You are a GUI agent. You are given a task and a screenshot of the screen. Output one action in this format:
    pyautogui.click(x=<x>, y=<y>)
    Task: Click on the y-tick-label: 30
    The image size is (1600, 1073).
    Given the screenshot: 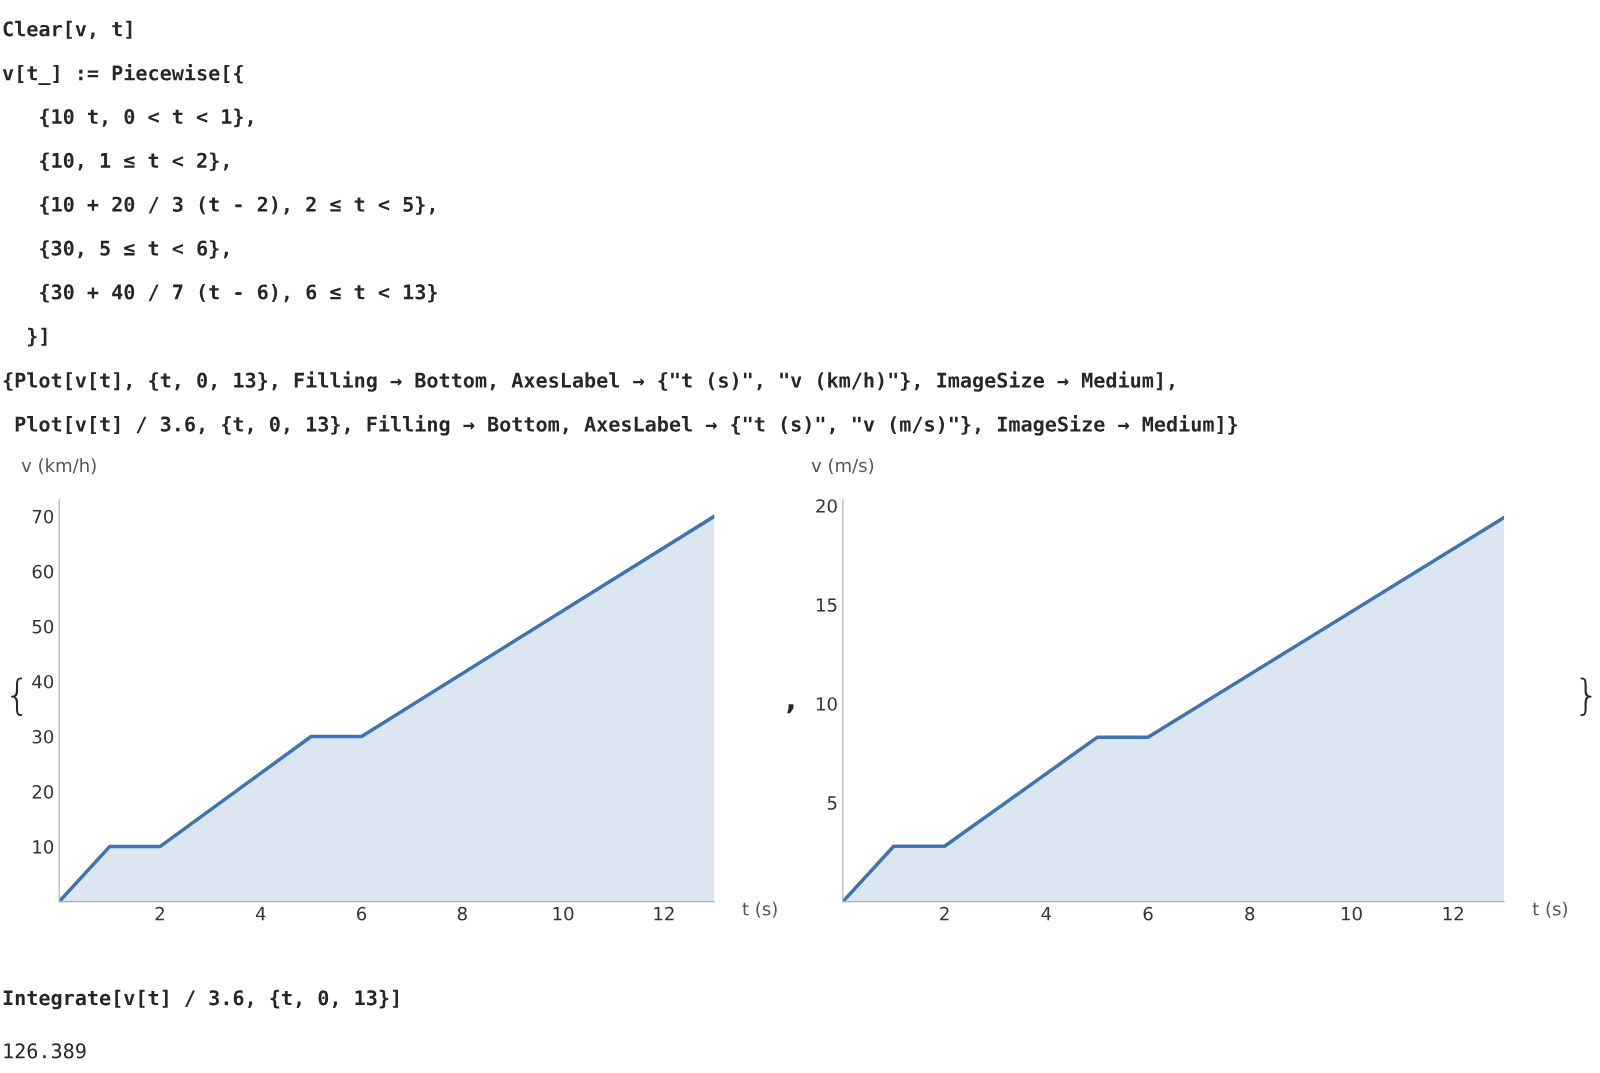 What is the action you would take?
    pyautogui.click(x=43, y=736)
    